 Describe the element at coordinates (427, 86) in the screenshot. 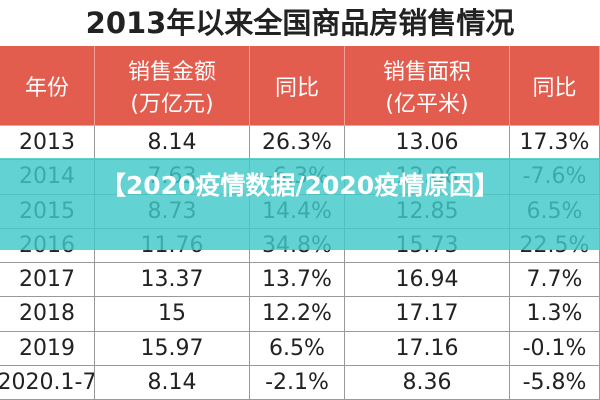

I see `header-cell: 销售面积 (亿平米)` at that location.